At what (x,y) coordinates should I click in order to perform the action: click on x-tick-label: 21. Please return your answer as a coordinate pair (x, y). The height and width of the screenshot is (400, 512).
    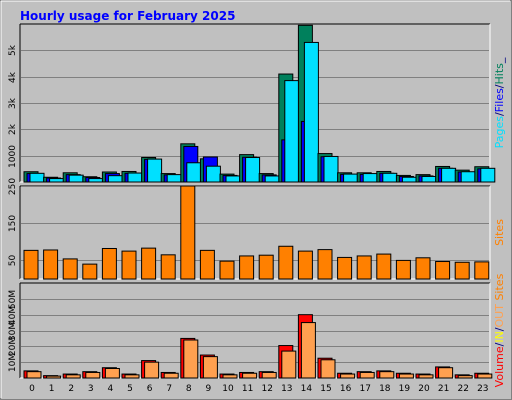
    Looking at the image, I should click on (443, 389).